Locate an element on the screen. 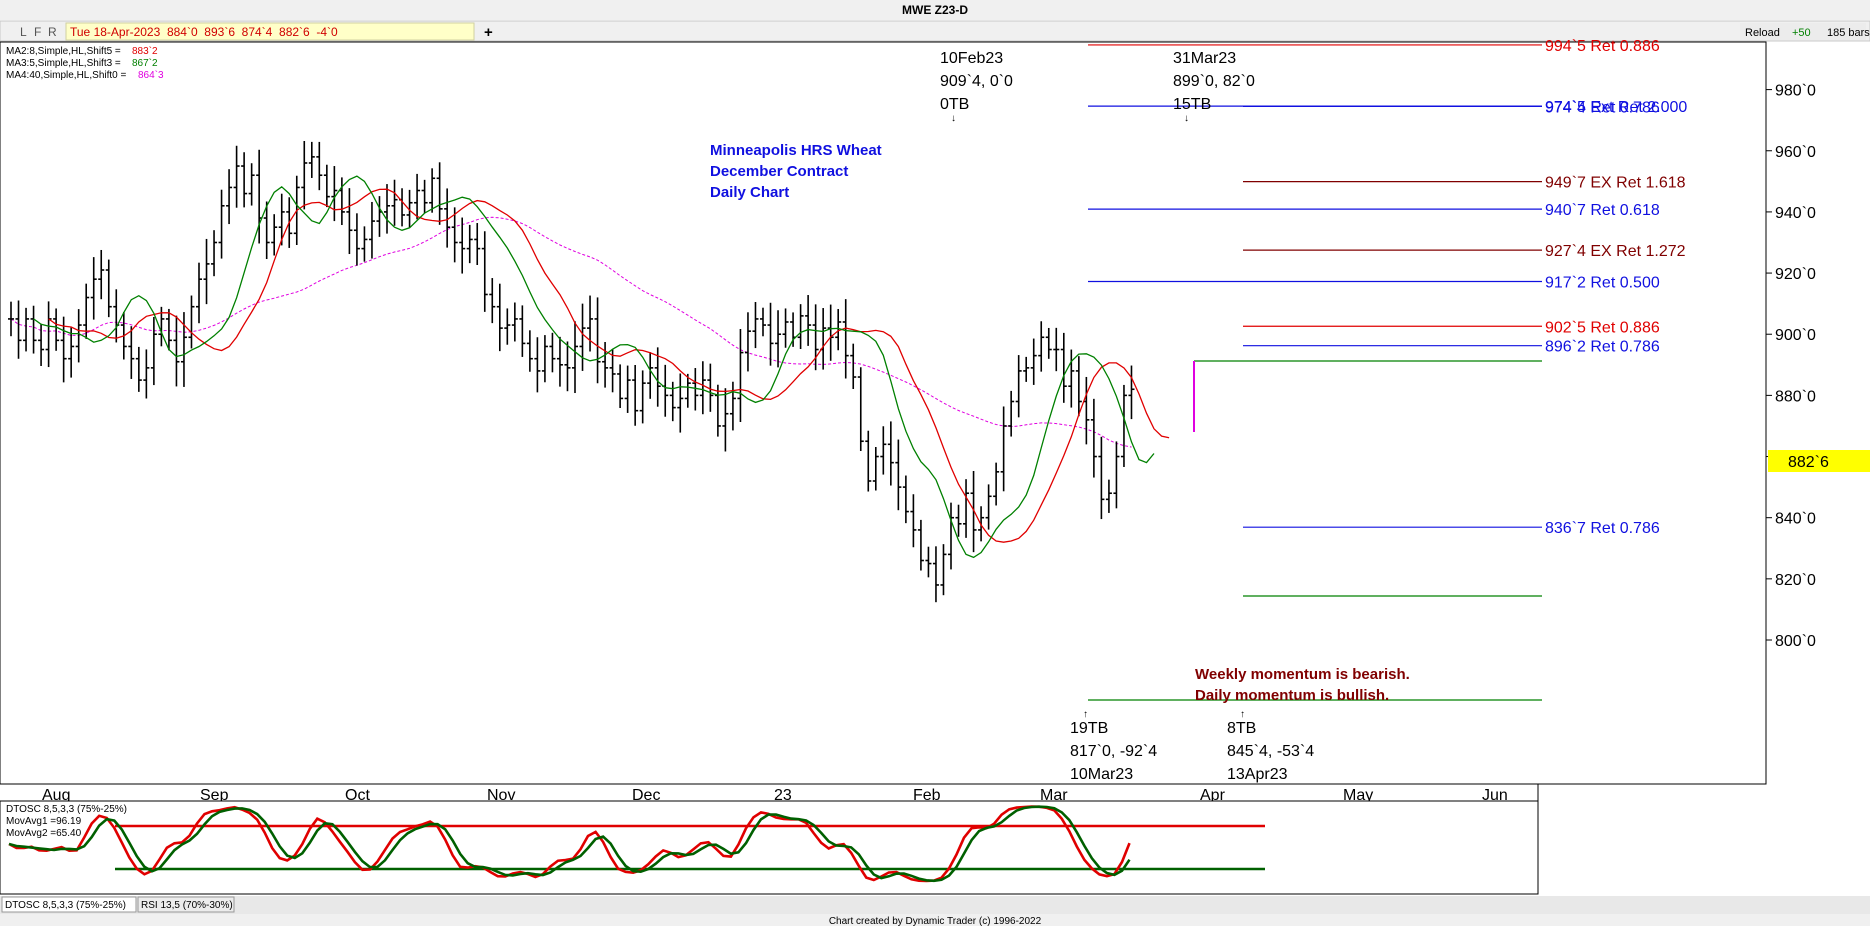  x-axis: Aug Sep Oct Nov Dec 23 Feb Mar Apr May Jun is located at coordinates (775, 795).